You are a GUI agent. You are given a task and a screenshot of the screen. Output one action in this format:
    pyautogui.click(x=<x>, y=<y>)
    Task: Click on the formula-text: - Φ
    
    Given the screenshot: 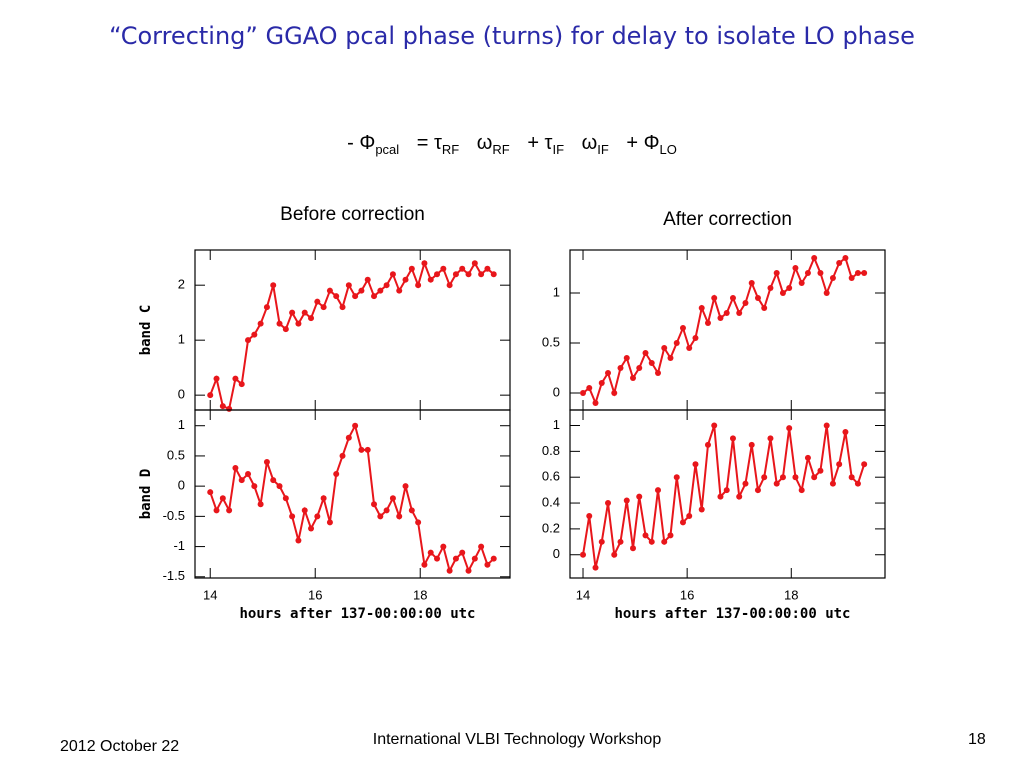 What is the action you would take?
    pyautogui.click(x=361, y=143)
    